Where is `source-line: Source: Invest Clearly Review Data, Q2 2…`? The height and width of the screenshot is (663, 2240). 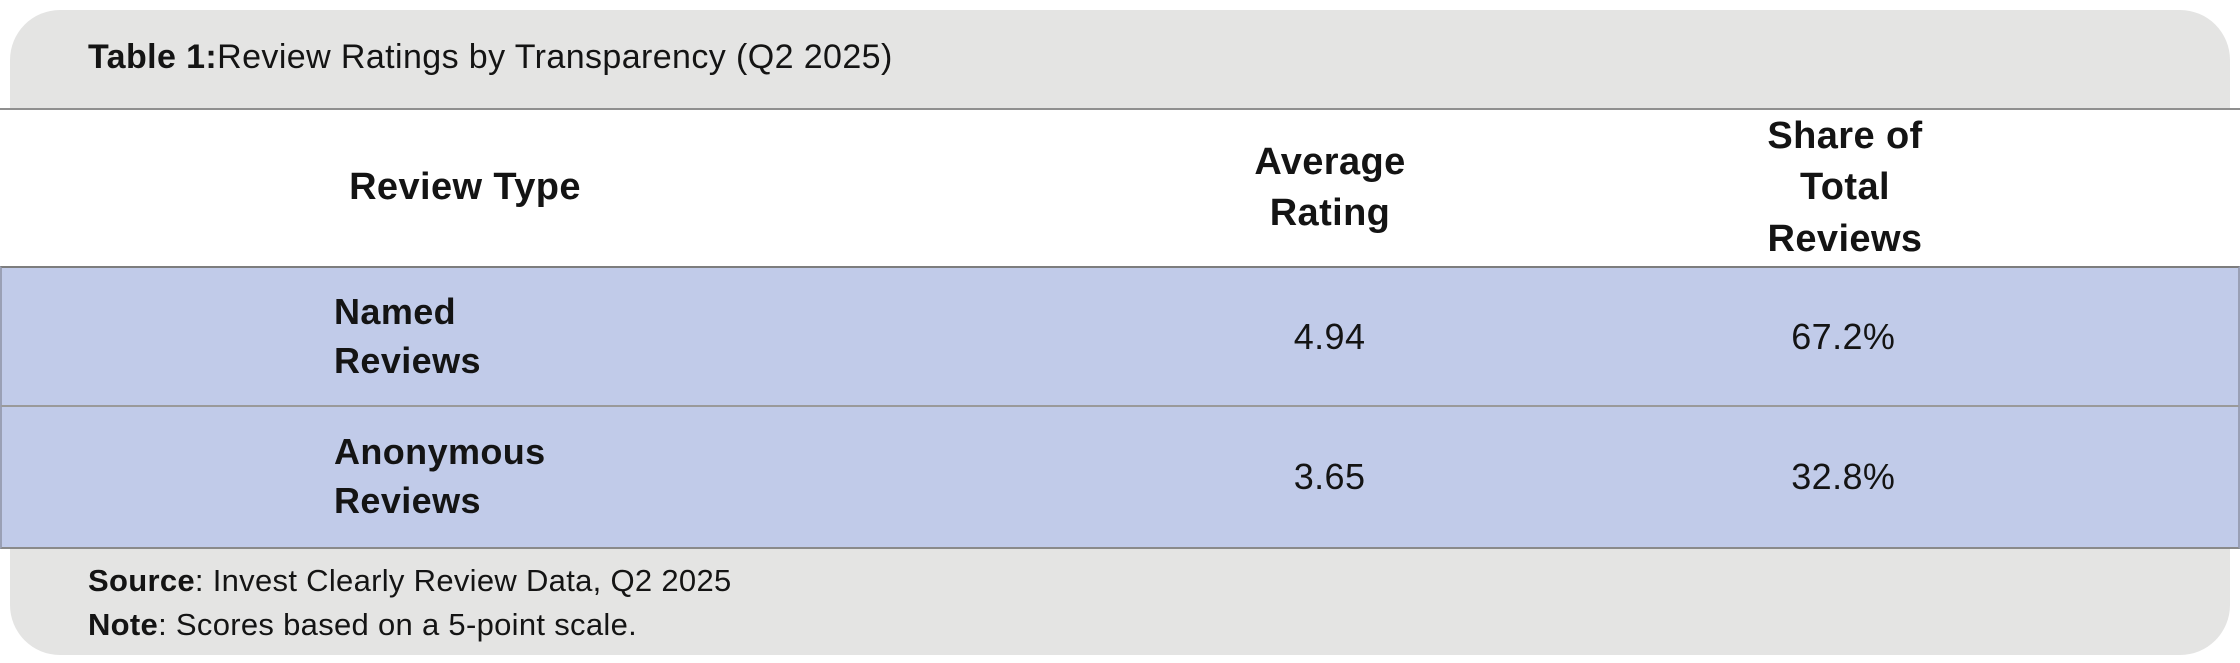 source-line: Source: Invest Clearly Review Data, Q2 2… is located at coordinates (1164, 581).